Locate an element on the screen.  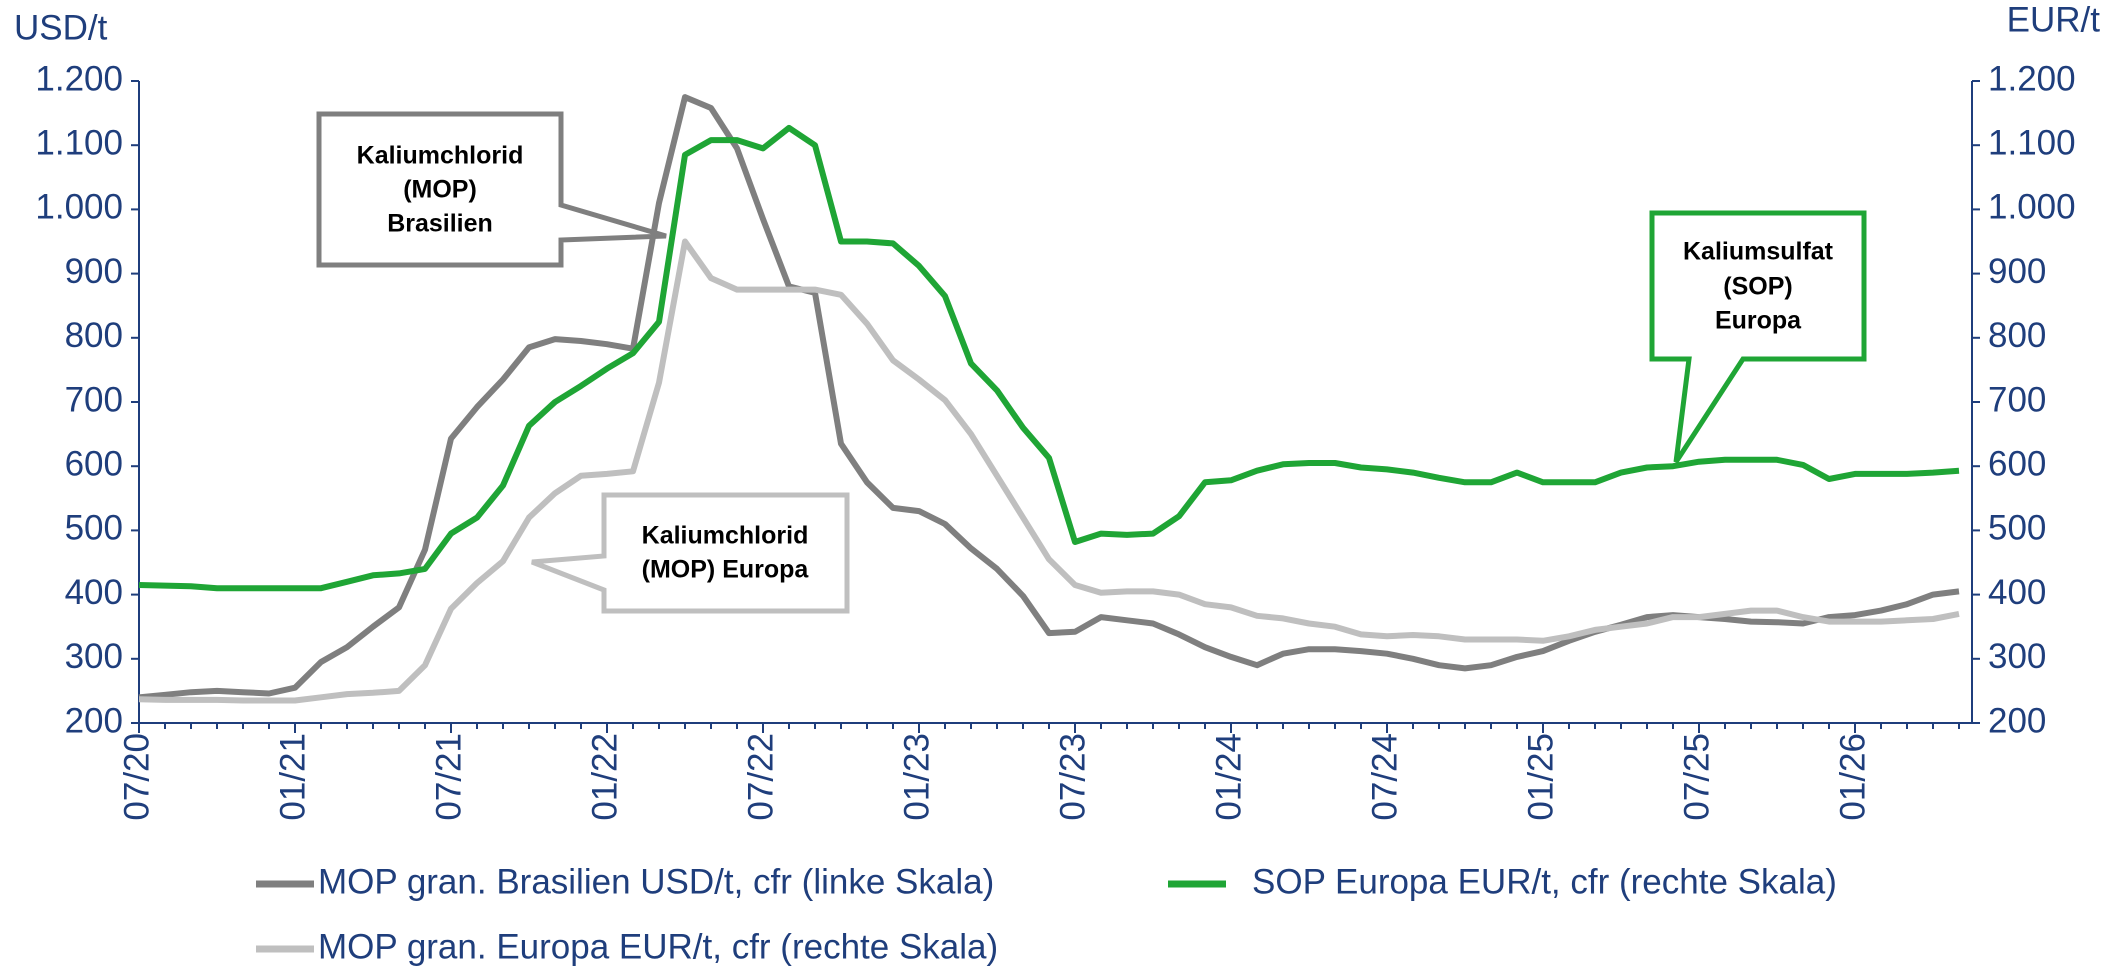
y2-tick-label: 1.100 is located at coordinates (2032, 142).